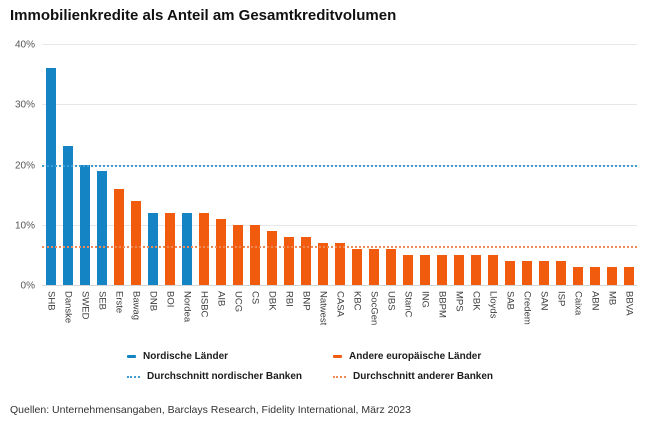 This screenshot has height=430, width=650. Describe the element at coordinates (322, 322) in the screenshot. I see `x-axis-label-slot: Natwest` at that location.